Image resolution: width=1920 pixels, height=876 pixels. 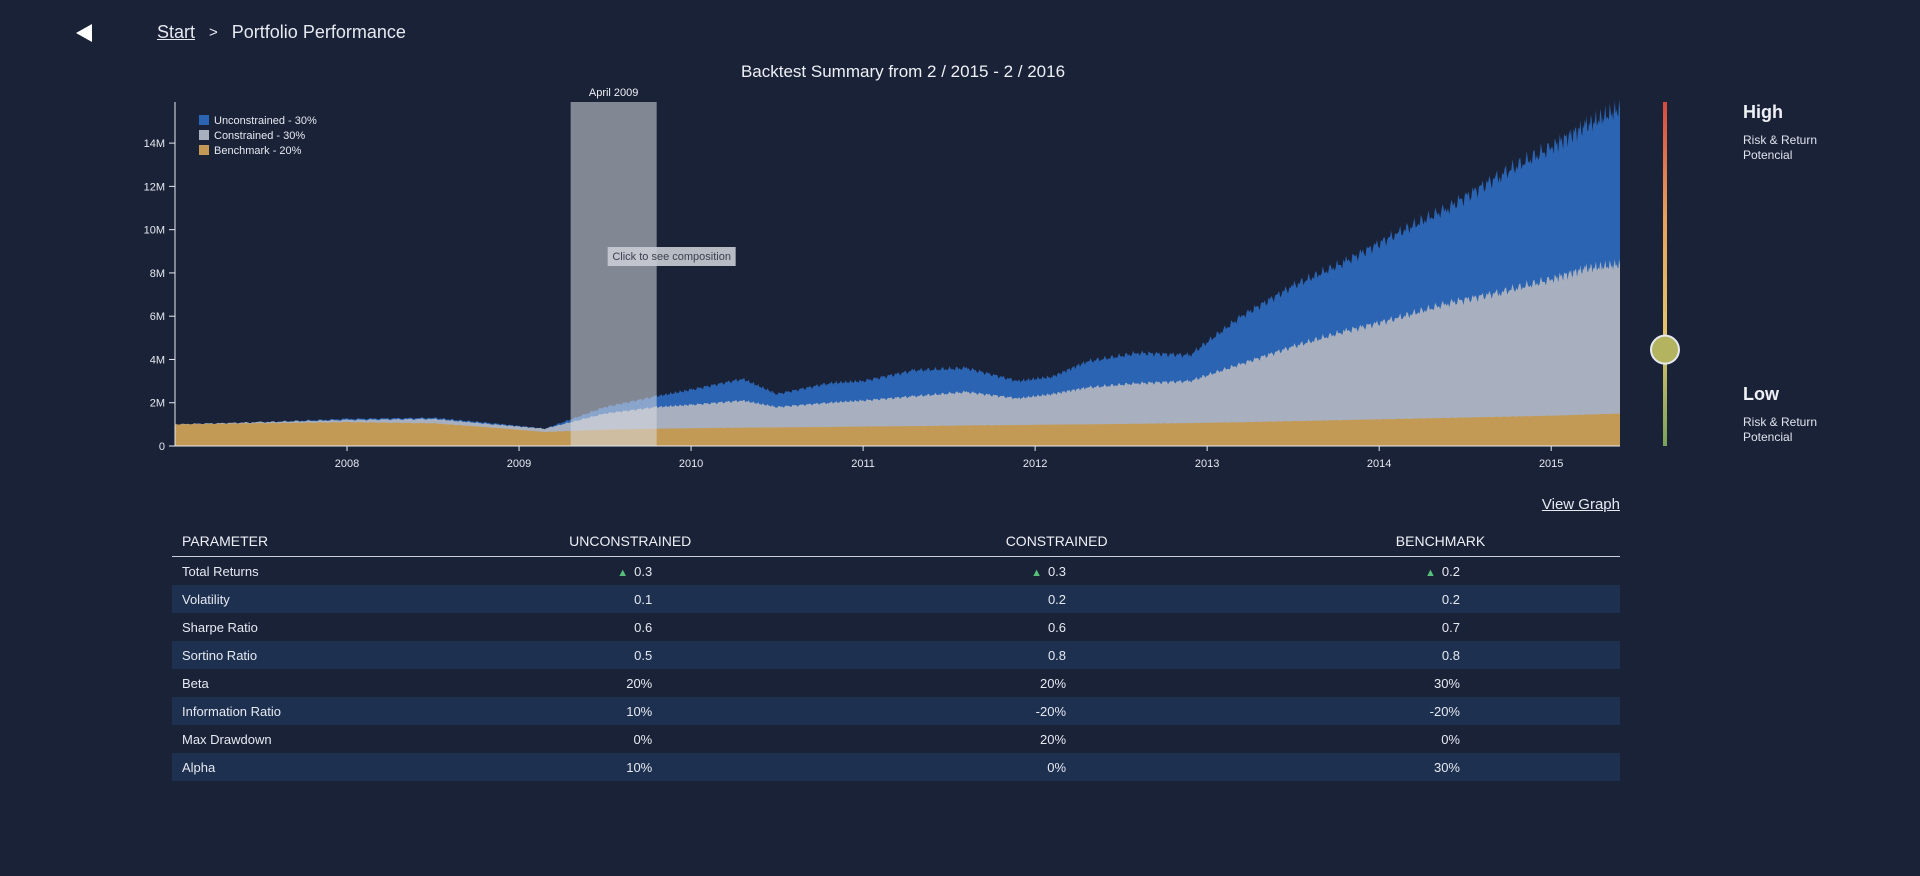 I want to click on breadcrumb: Start > Portfolio Performance, so click(x=281, y=32).